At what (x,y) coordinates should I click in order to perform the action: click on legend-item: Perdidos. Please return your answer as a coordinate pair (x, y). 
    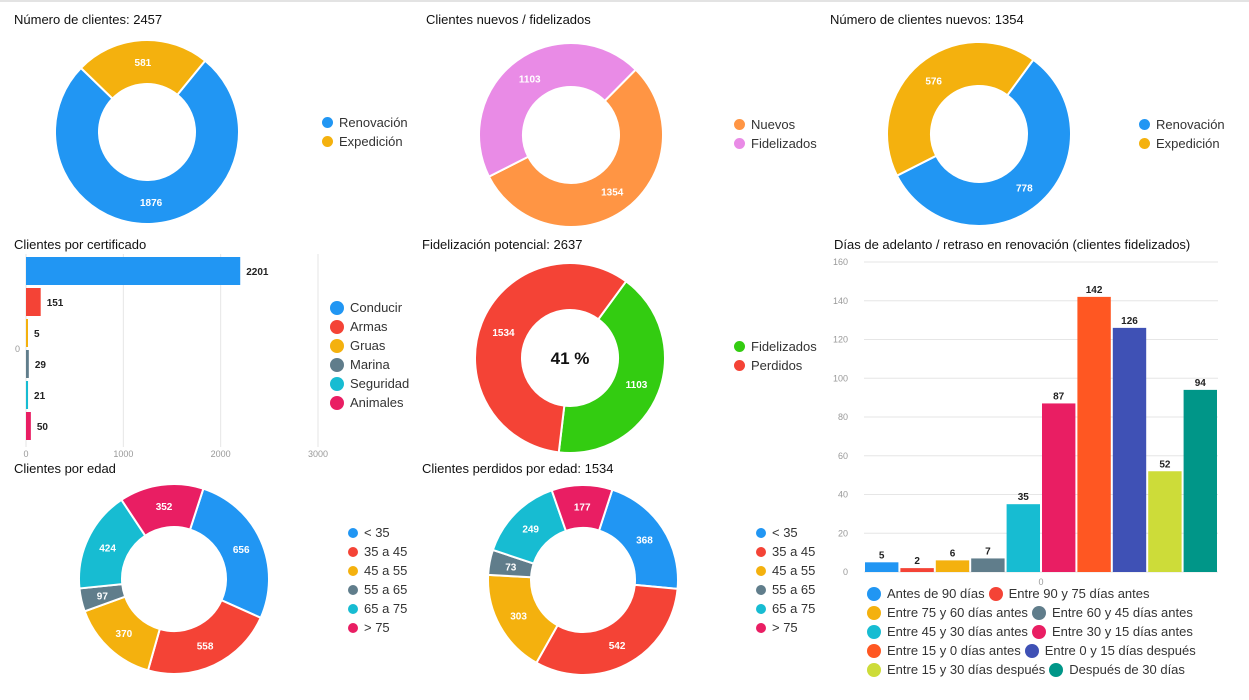
    Looking at the image, I should click on (775, 365).